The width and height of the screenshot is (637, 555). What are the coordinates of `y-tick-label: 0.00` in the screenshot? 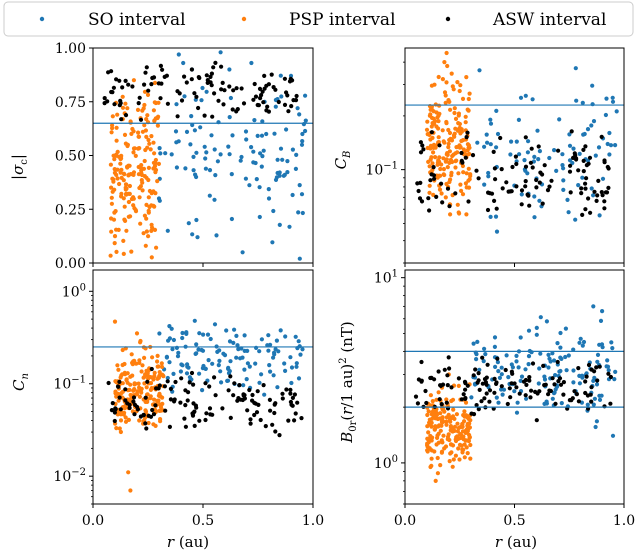 It's located at (70, 264).